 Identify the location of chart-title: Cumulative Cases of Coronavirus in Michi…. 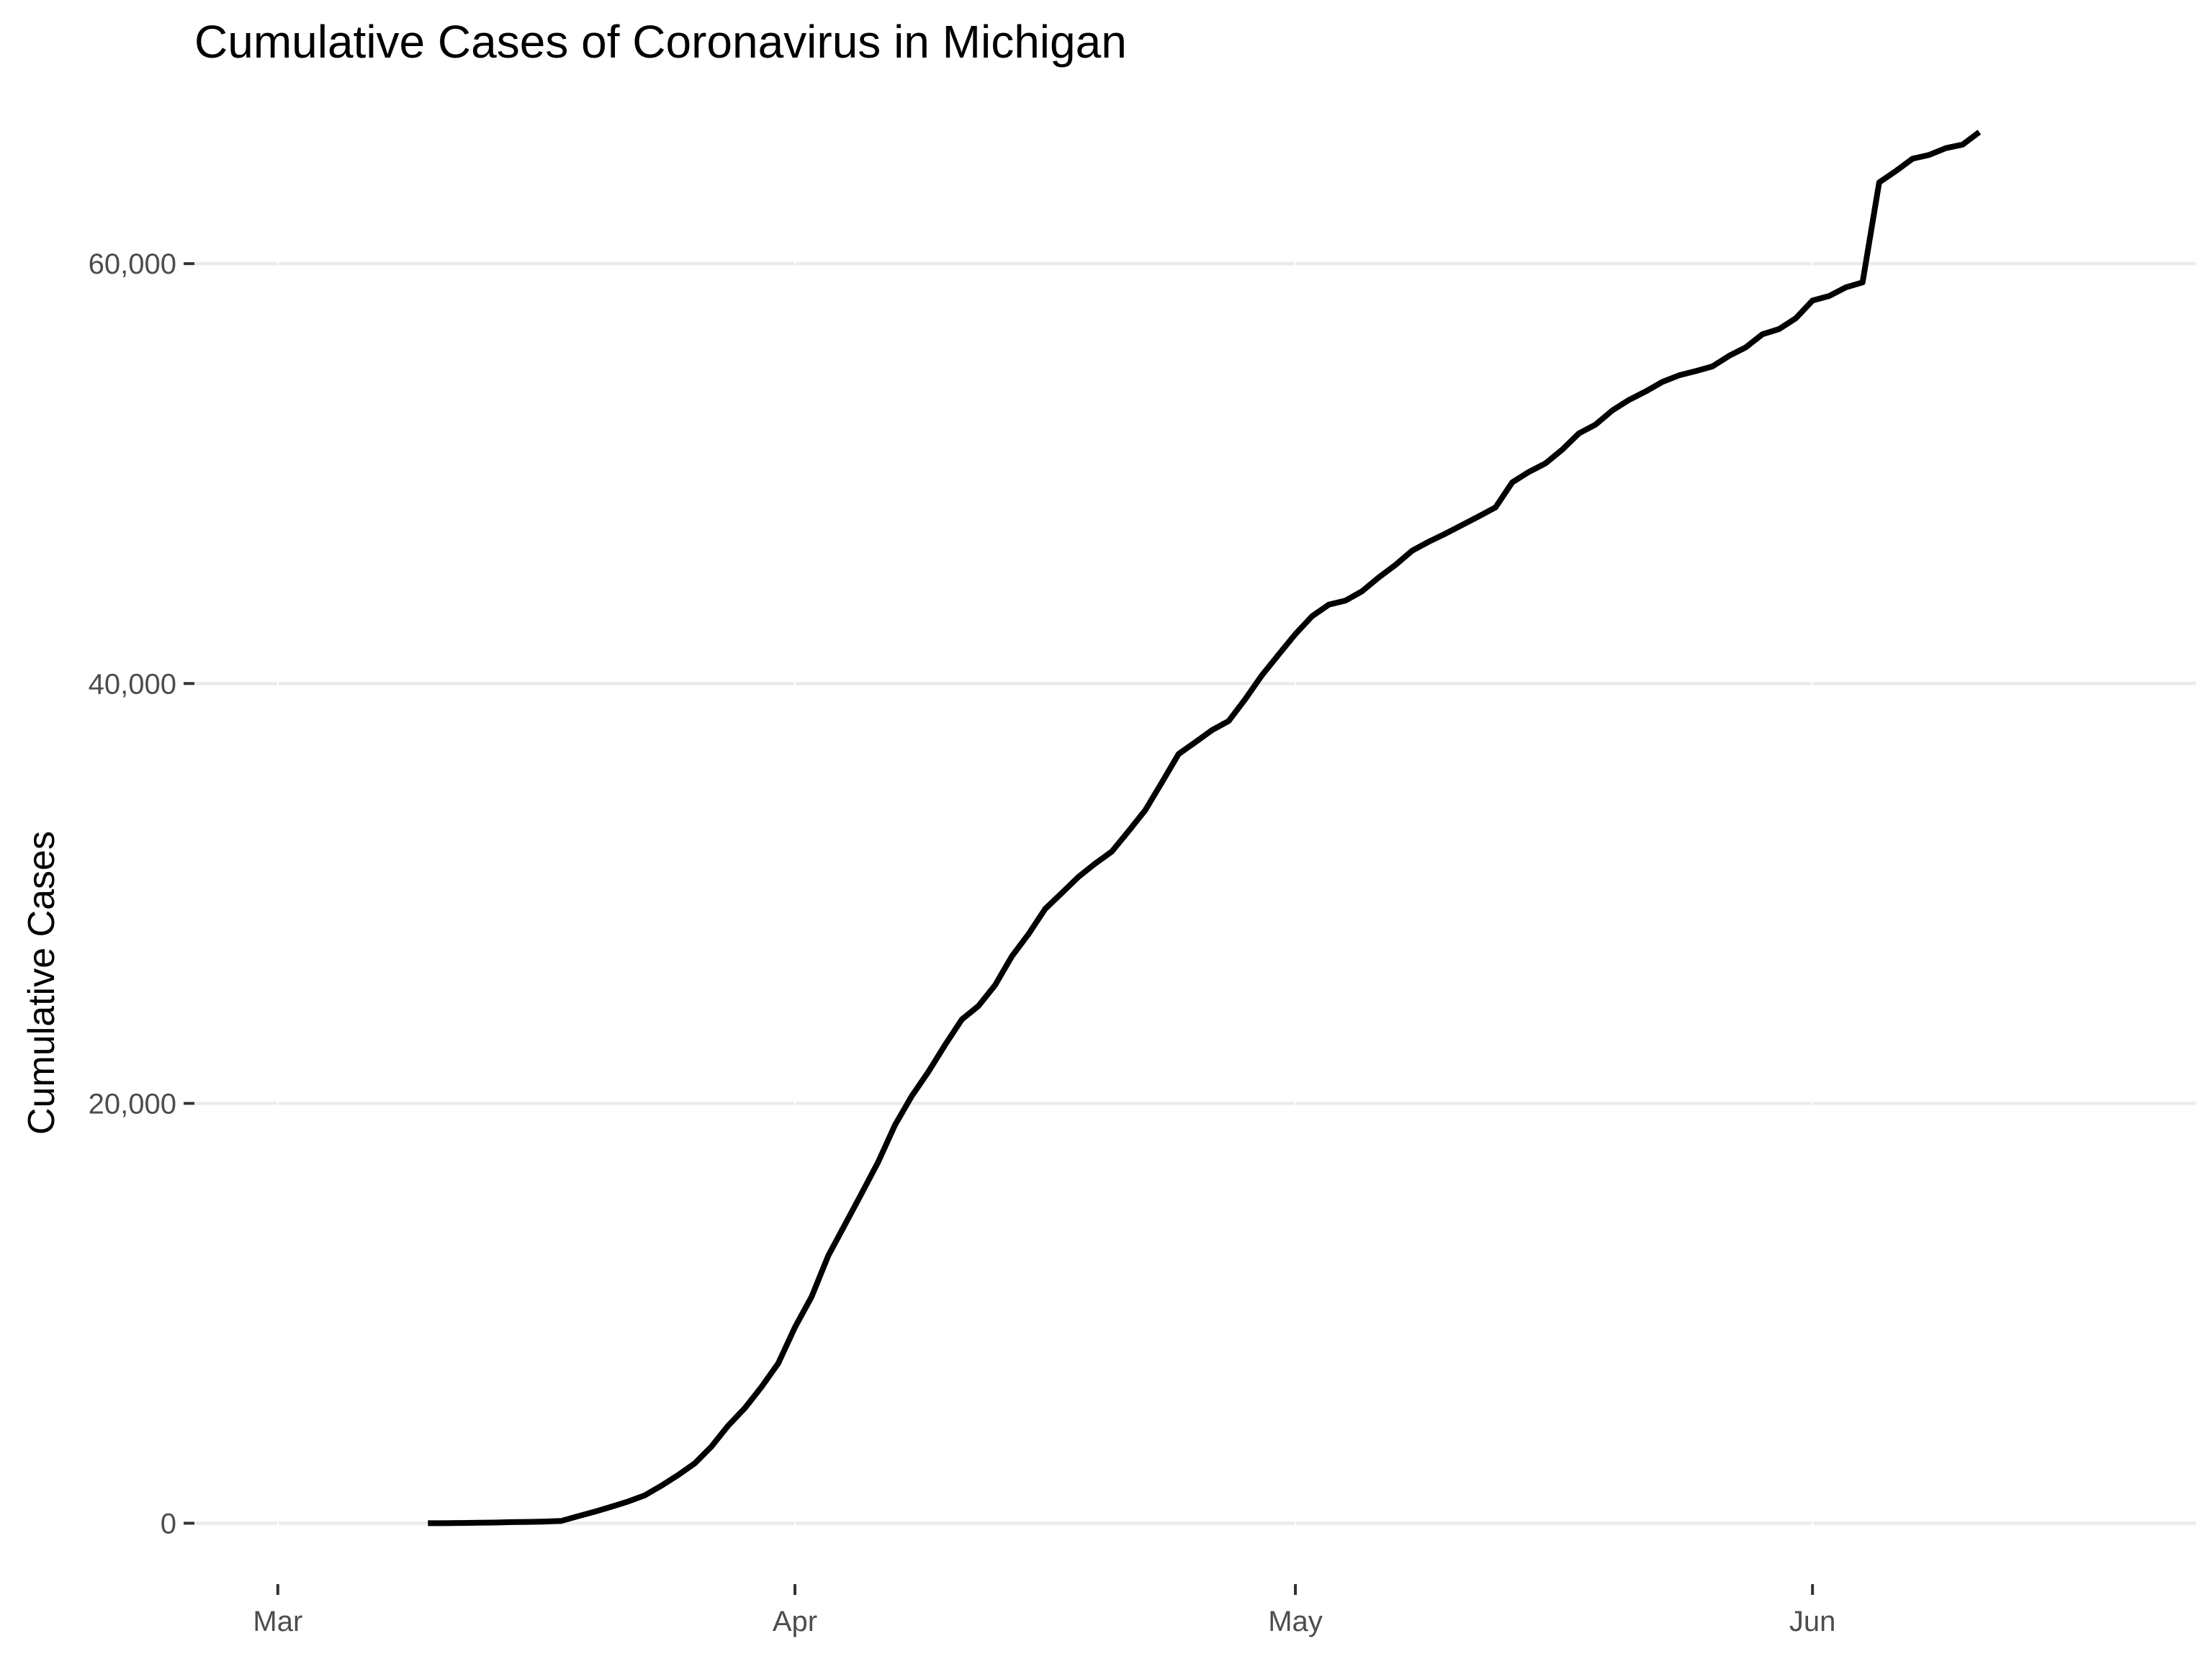
(661, 42).